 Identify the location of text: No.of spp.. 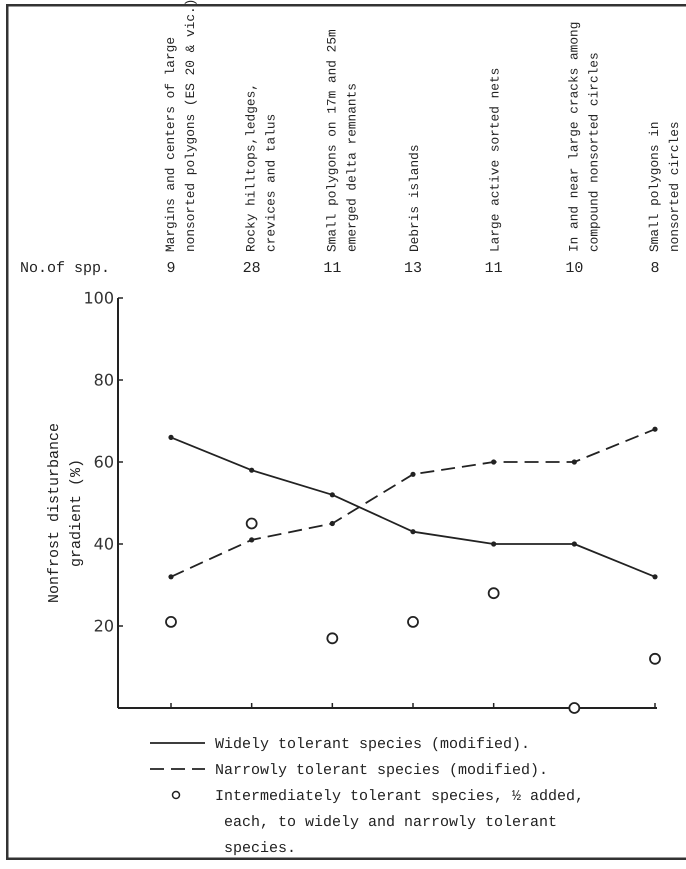
(65, 268).